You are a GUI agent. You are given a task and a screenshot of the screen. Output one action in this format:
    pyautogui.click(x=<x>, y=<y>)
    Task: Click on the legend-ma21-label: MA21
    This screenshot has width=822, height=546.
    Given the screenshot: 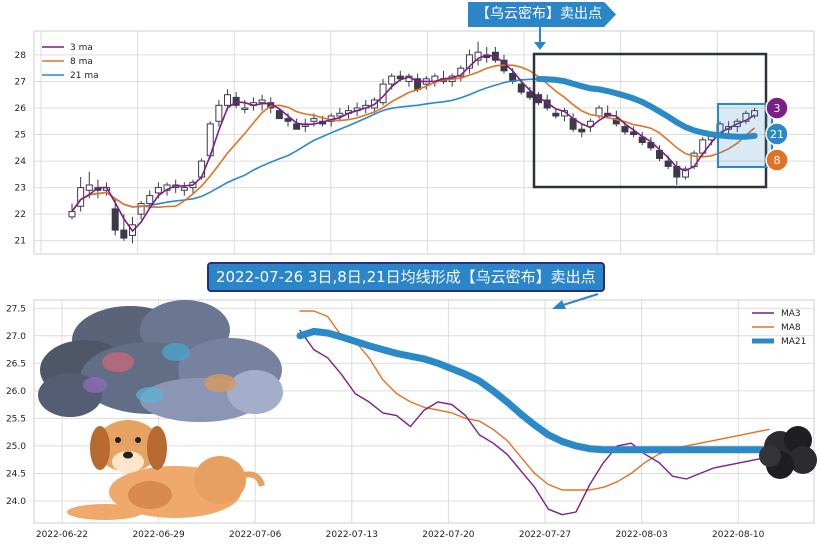 What is the action you would take?
    pyautogui.click(x=793, y=342)
    